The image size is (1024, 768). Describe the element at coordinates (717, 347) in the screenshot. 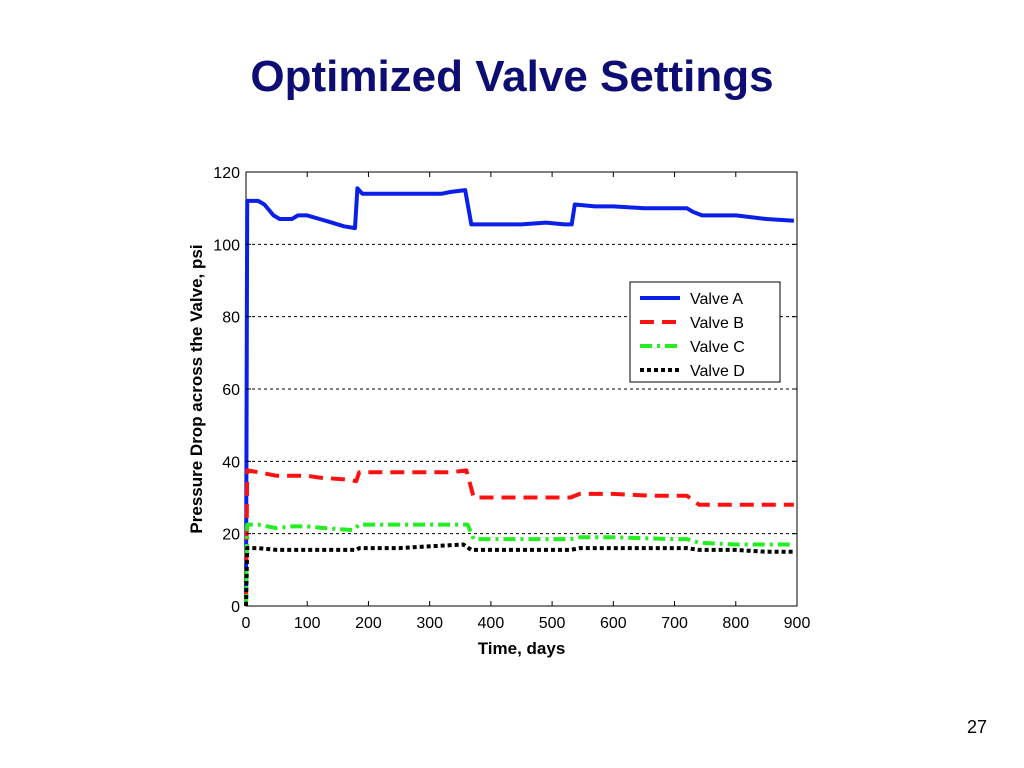

I see `legend-label-3: Valve C` at that location.